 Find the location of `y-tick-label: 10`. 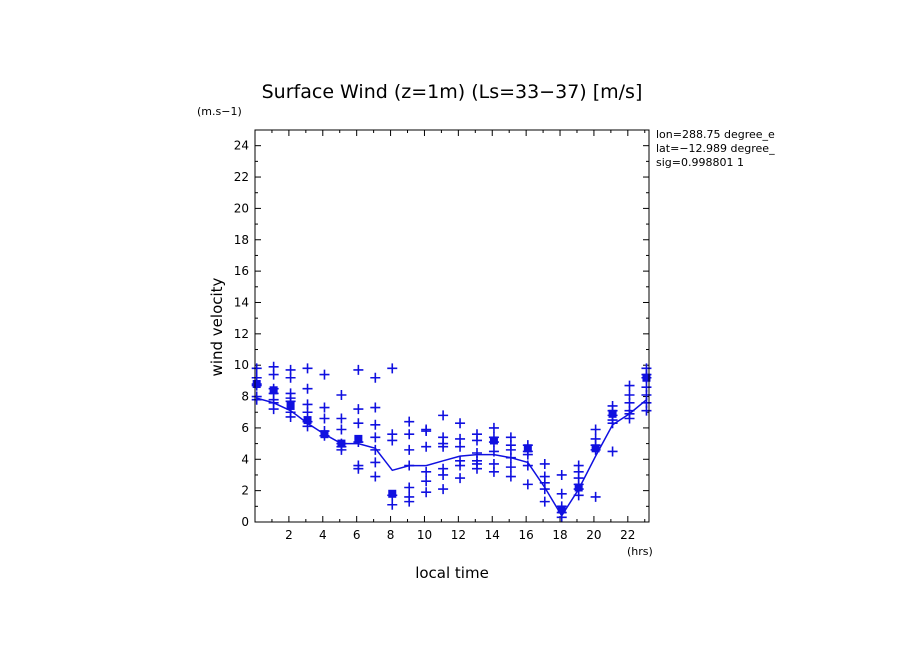

y-tick-label: 10 is located at coordinates (241, 365).